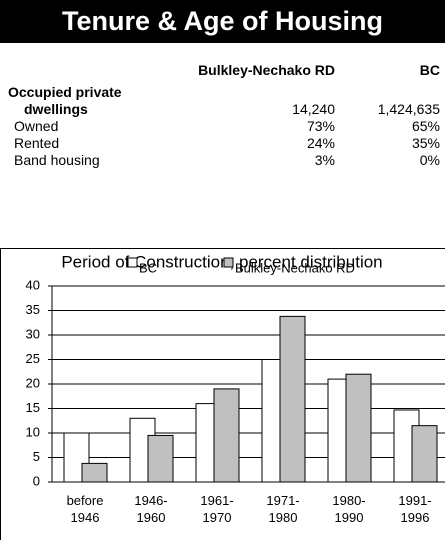 Image resolution: width=445 pixels, height=540 pixels. What do you see at coordinates (151, 509) in the screenshot?
I see `x-tick-label: 1946-1960` at bounding box center [151, 509].